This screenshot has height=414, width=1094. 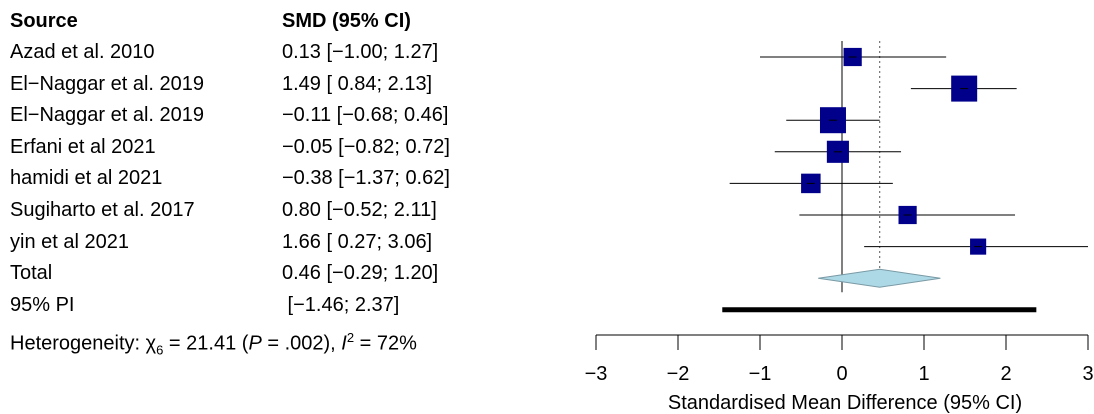 I want to click on het-chi-value: = 21.41 (, so click(x=206, y=343).